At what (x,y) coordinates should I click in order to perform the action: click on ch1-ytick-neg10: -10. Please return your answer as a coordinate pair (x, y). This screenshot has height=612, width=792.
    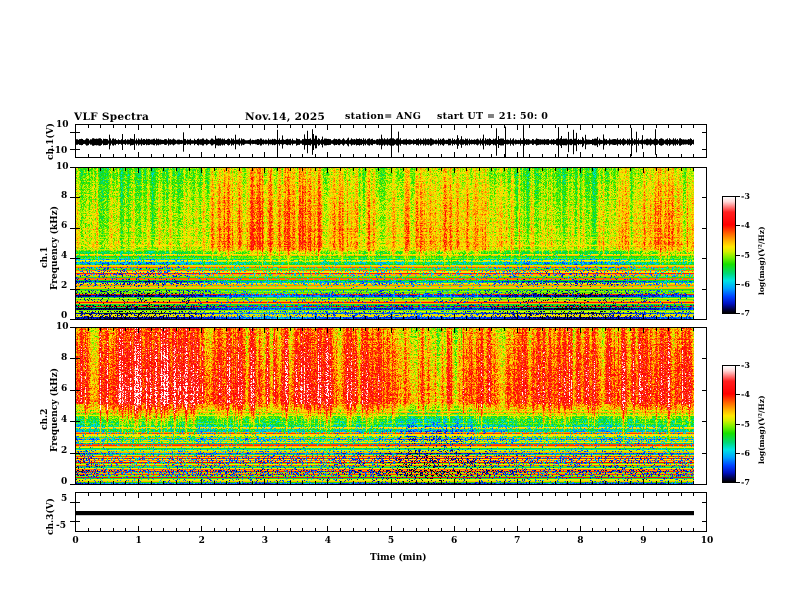
    Looking at the image, I should click on (59, 151).